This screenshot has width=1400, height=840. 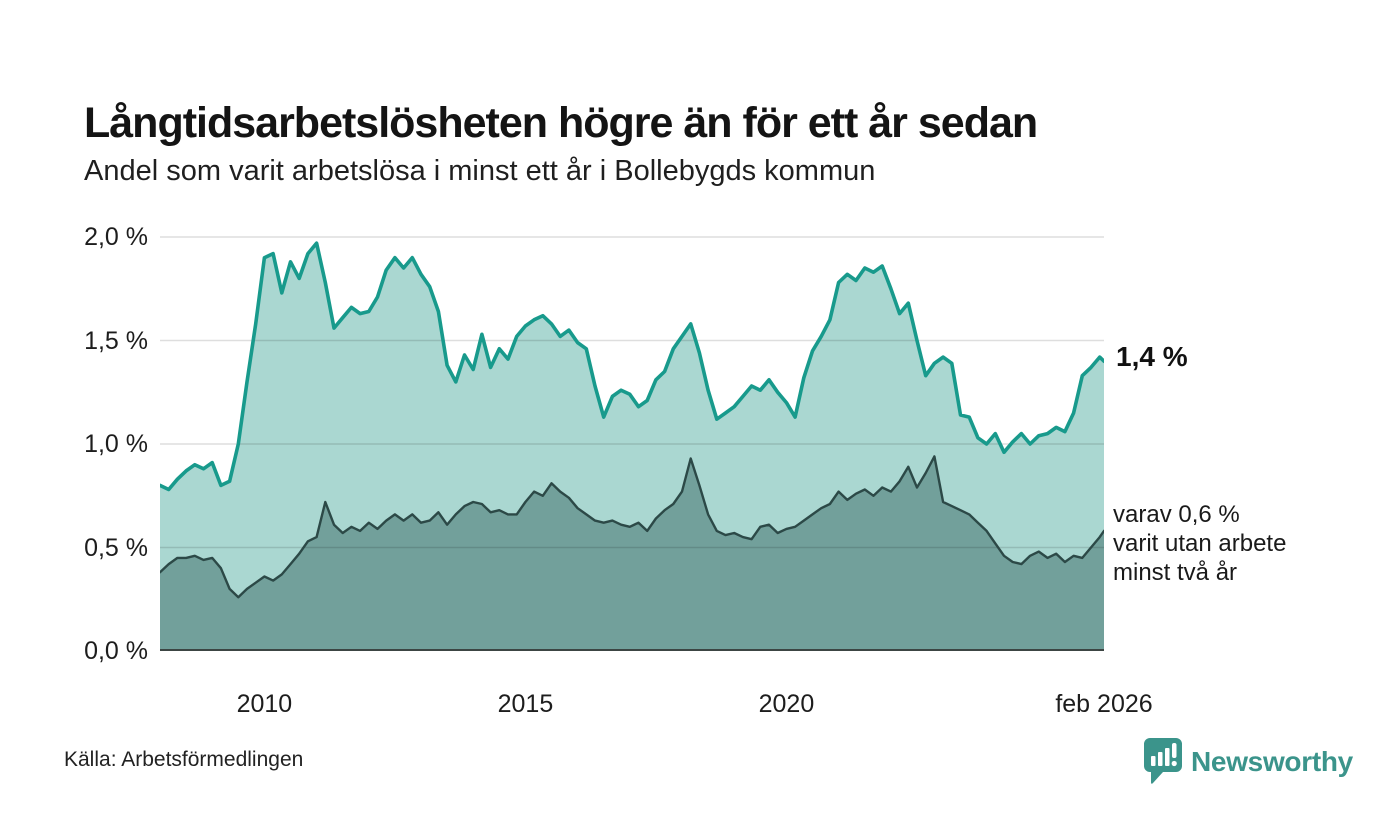 I want to click on newsworthy-icon, so click(x=1163, y=761).